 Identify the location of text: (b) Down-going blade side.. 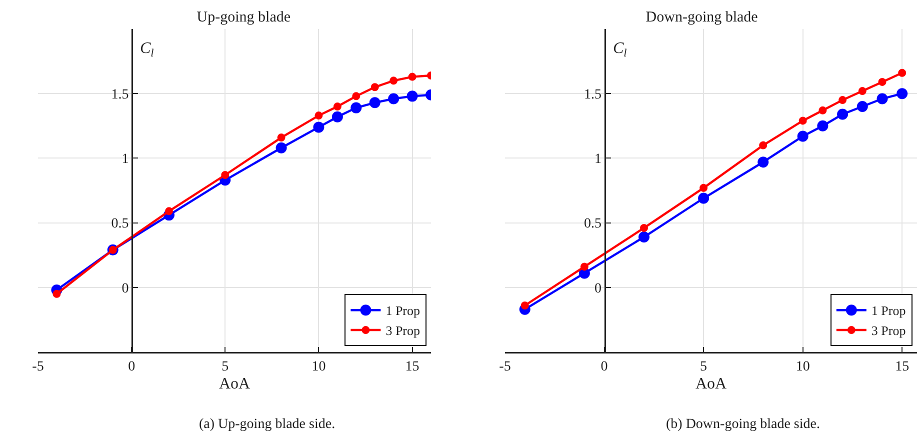
(743, 424).